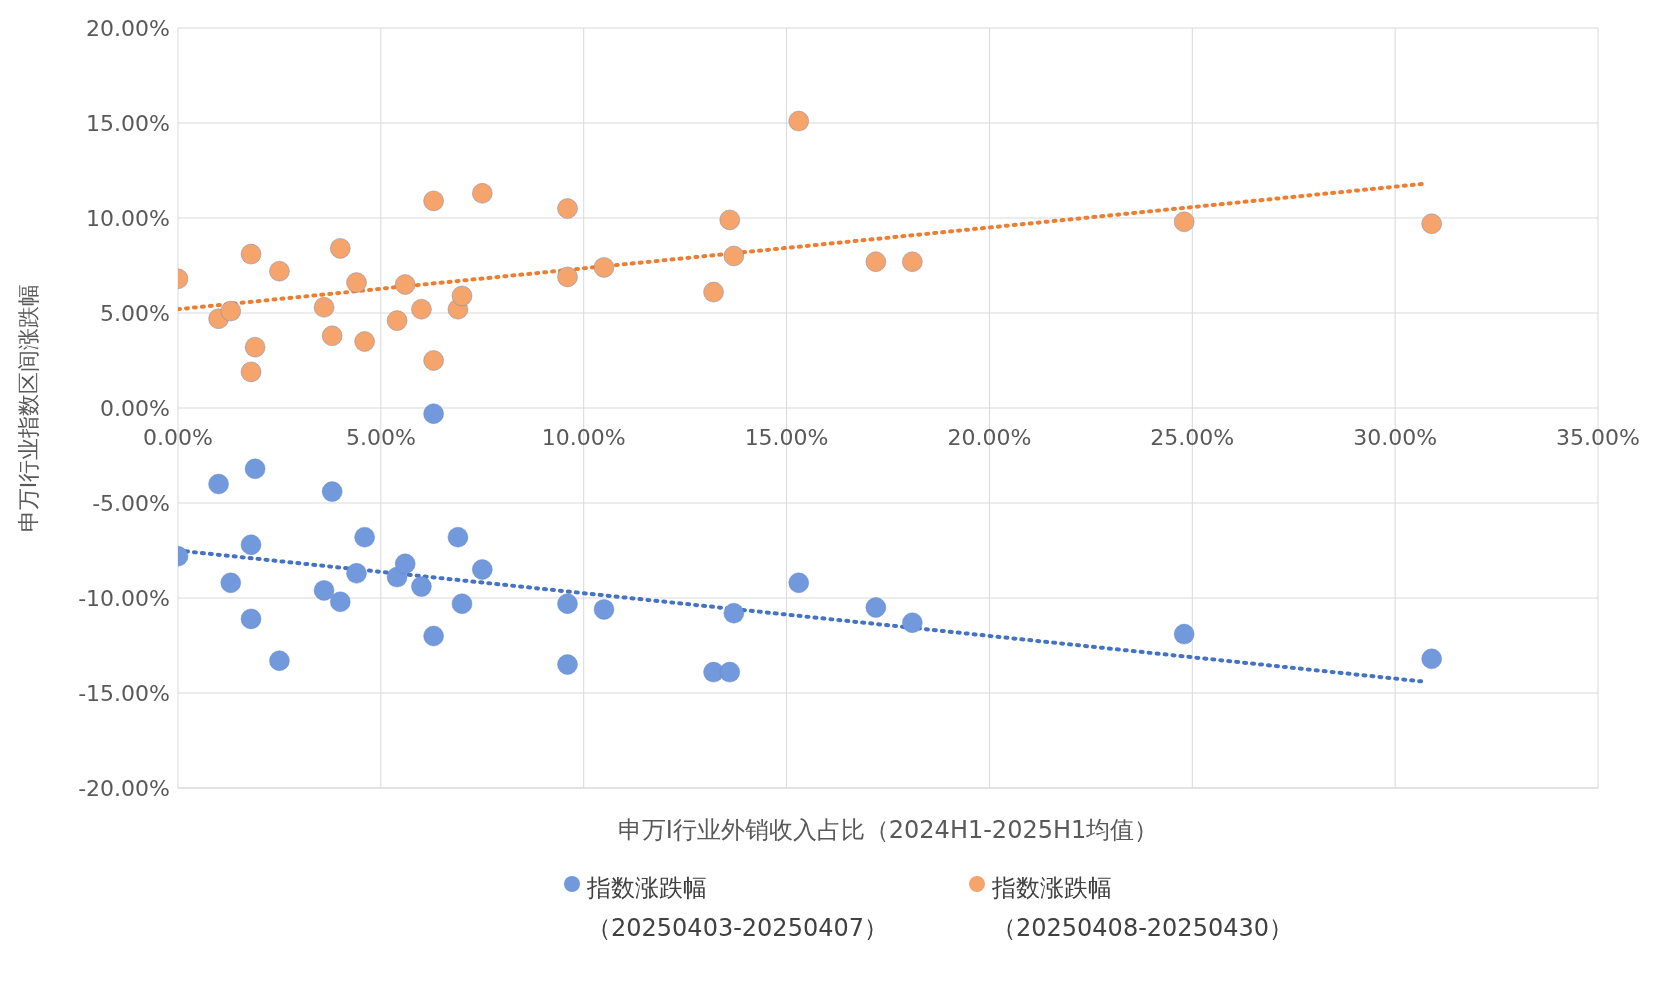 The width and height of the screenshot is (1667, 998). What do you see at coordinates (1142, 908) in the screenshot?
I see `legend-label: 指数涨跌幅（20250408-20250430）` at bounding box center [1142, 908].